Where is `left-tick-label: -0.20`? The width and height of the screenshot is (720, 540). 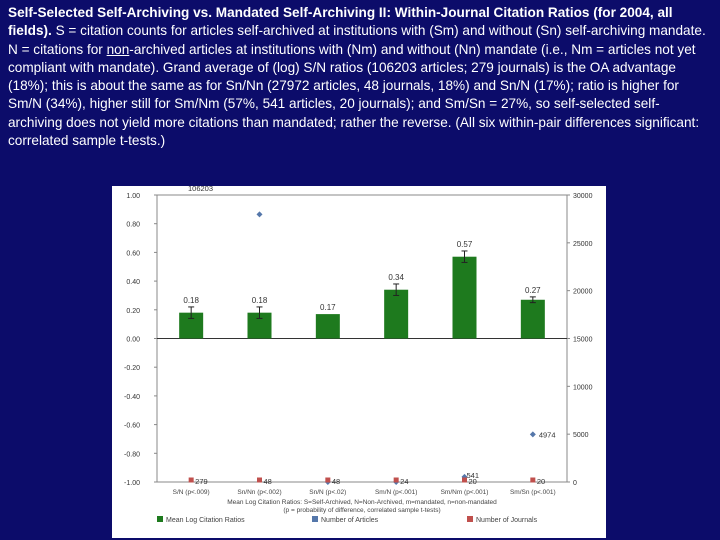 left-tick-label: -0.20 is located at coordinates (132, 368).